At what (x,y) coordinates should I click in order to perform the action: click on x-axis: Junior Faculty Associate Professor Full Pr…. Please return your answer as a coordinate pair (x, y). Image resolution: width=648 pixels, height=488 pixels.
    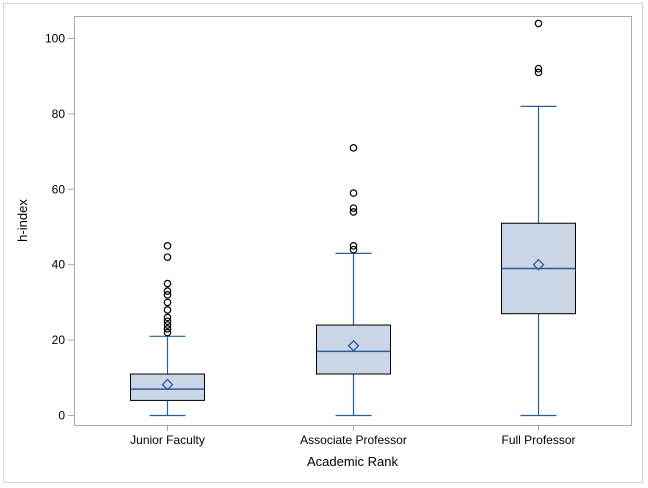
    Looking at the image, I should click on (353, 436).